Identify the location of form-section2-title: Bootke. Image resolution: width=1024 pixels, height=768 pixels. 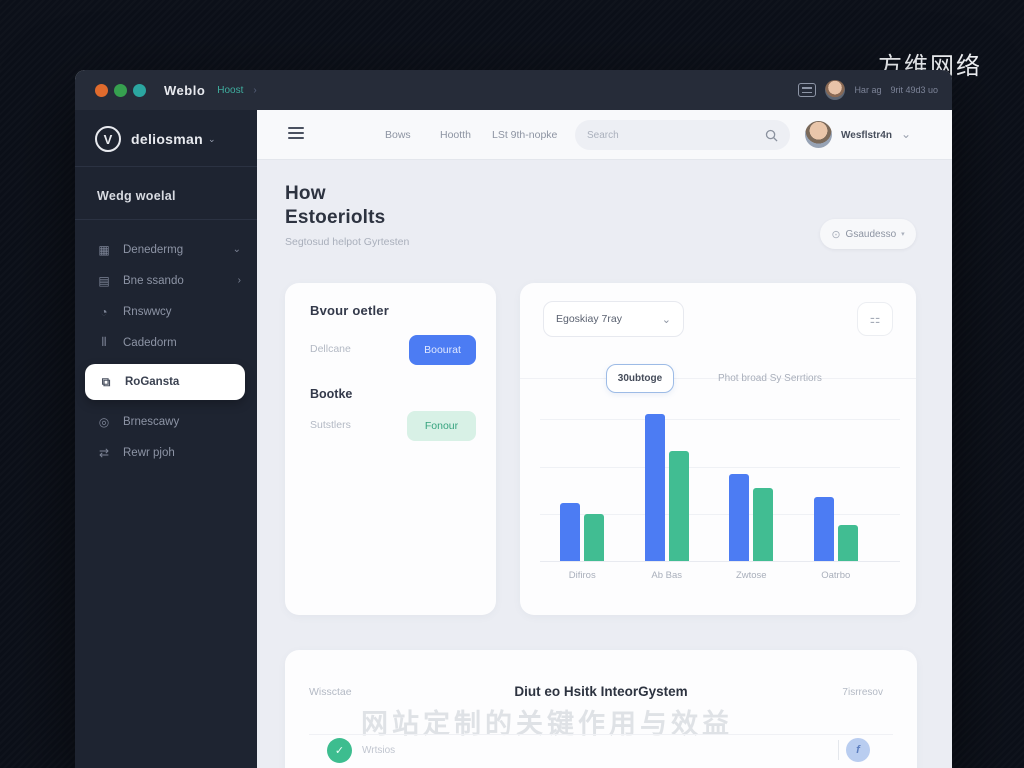
(331, 394).